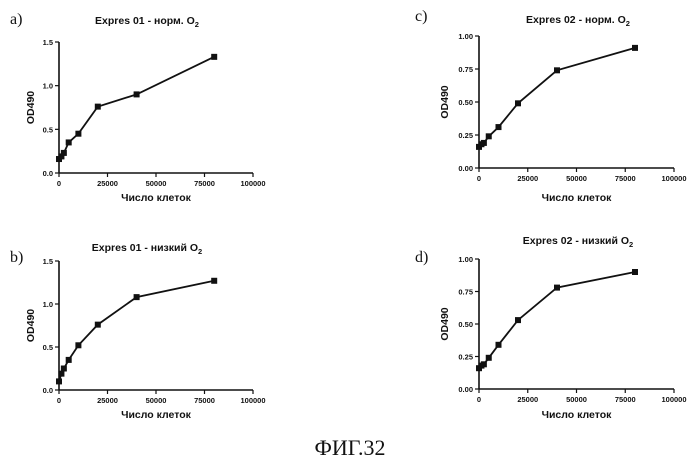  I want to click on chart-title: Expres 01 - норм. O2, so click(147, 22).